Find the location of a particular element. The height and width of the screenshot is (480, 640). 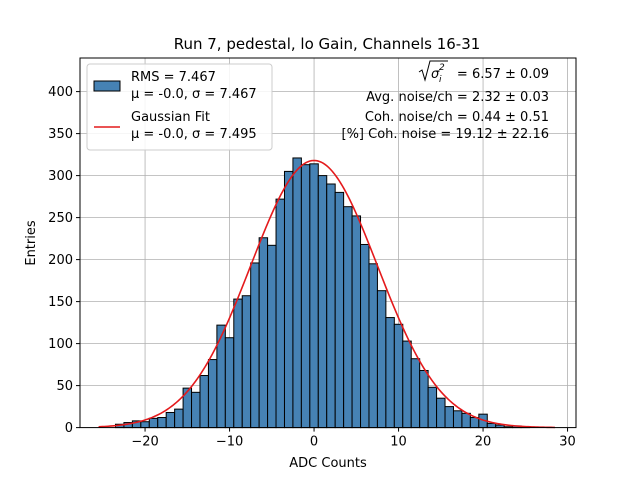

x-tick-label: −20 is located at coordinates (144, 442).